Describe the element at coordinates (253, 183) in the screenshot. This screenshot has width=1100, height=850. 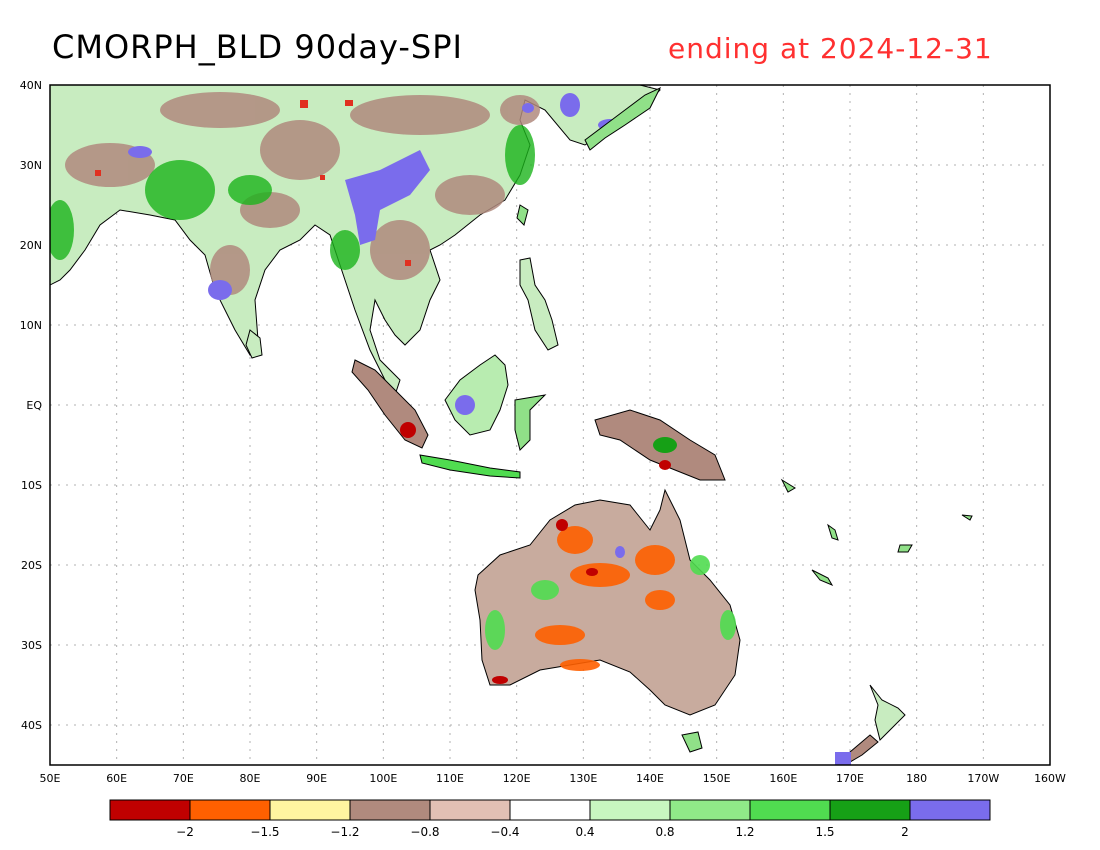
I see `asia-dry-spots` at that location.